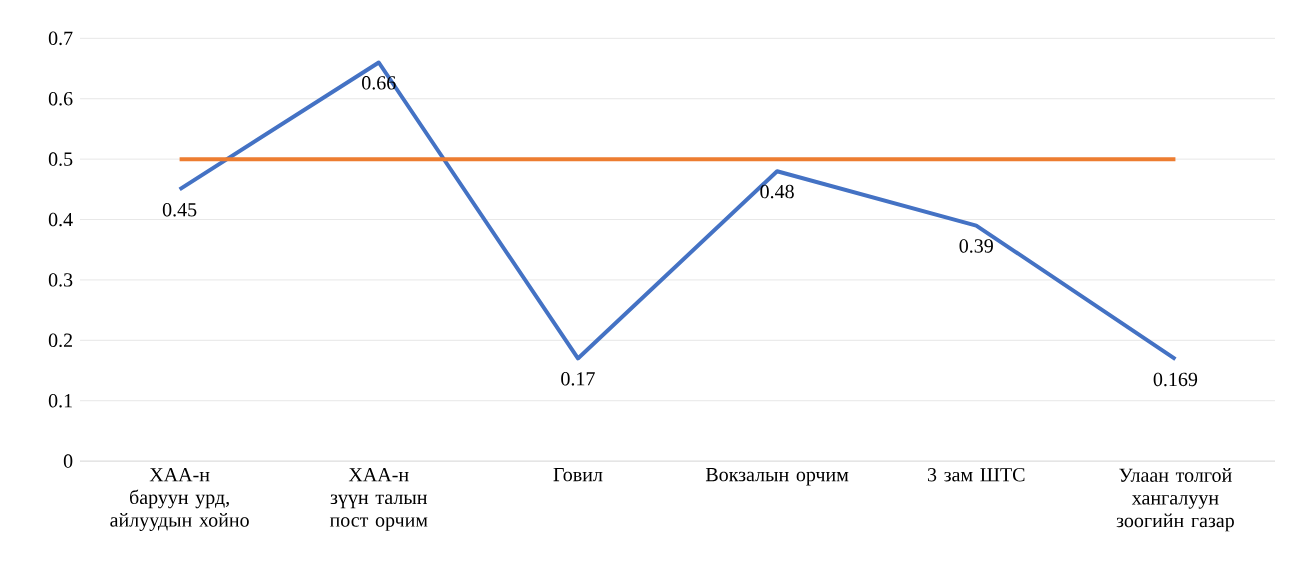 This screenshot has width=1299, height=578. What do you see at coordinates (976, 474) in the screenshot?
I see `x-tick-label: 3 зам ШТС` at bounding box center [976, 474].